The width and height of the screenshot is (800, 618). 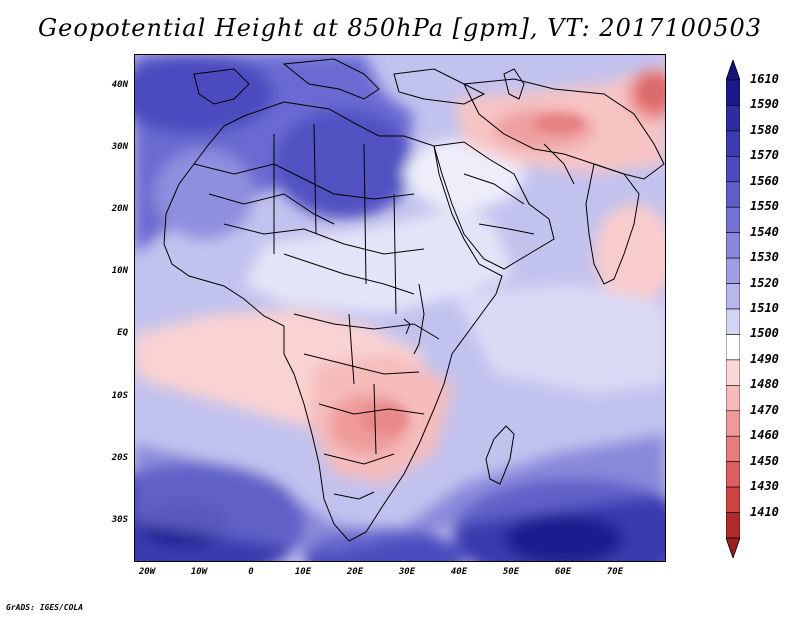 I want to click on colorbar-label: 1590, so click(x=764, y=104).